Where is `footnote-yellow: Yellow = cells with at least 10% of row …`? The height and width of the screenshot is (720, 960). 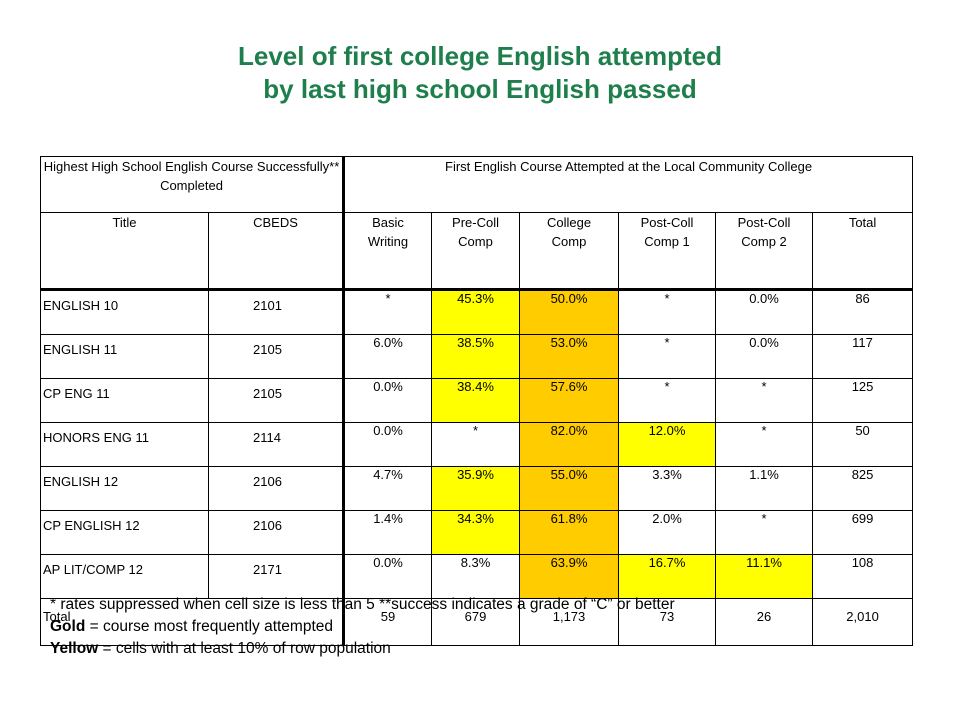
footnote-yellow: Yellow = cells with at least 10% of row … is located at coordinates (362, 649).